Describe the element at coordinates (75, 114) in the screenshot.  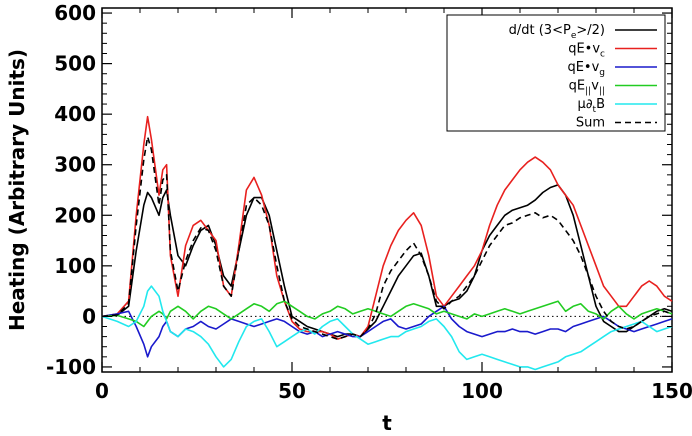
I see `y-tick-label: 400` at that location.